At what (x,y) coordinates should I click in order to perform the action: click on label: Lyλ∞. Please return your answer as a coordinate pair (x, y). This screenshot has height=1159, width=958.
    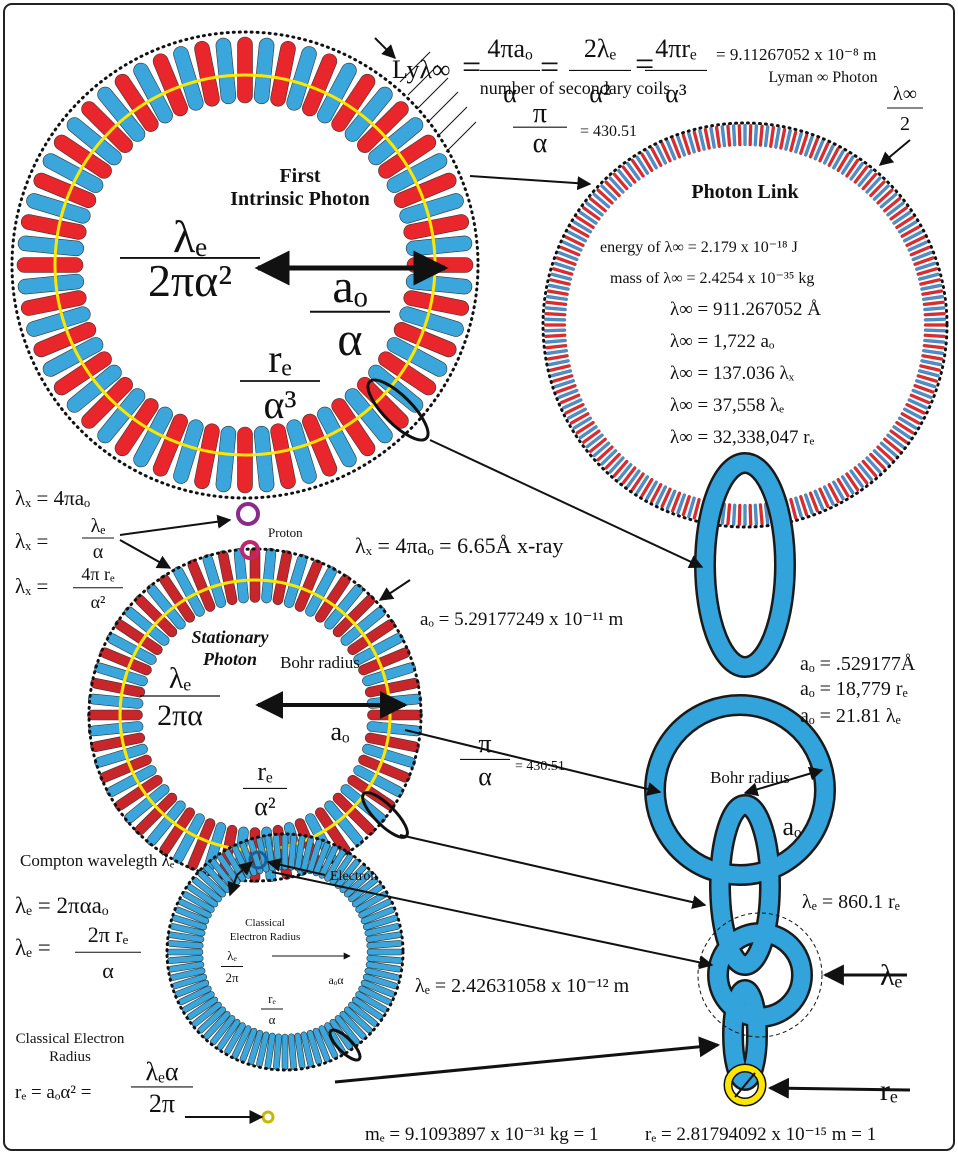
    Looking at the image, I should click on (421, 69).